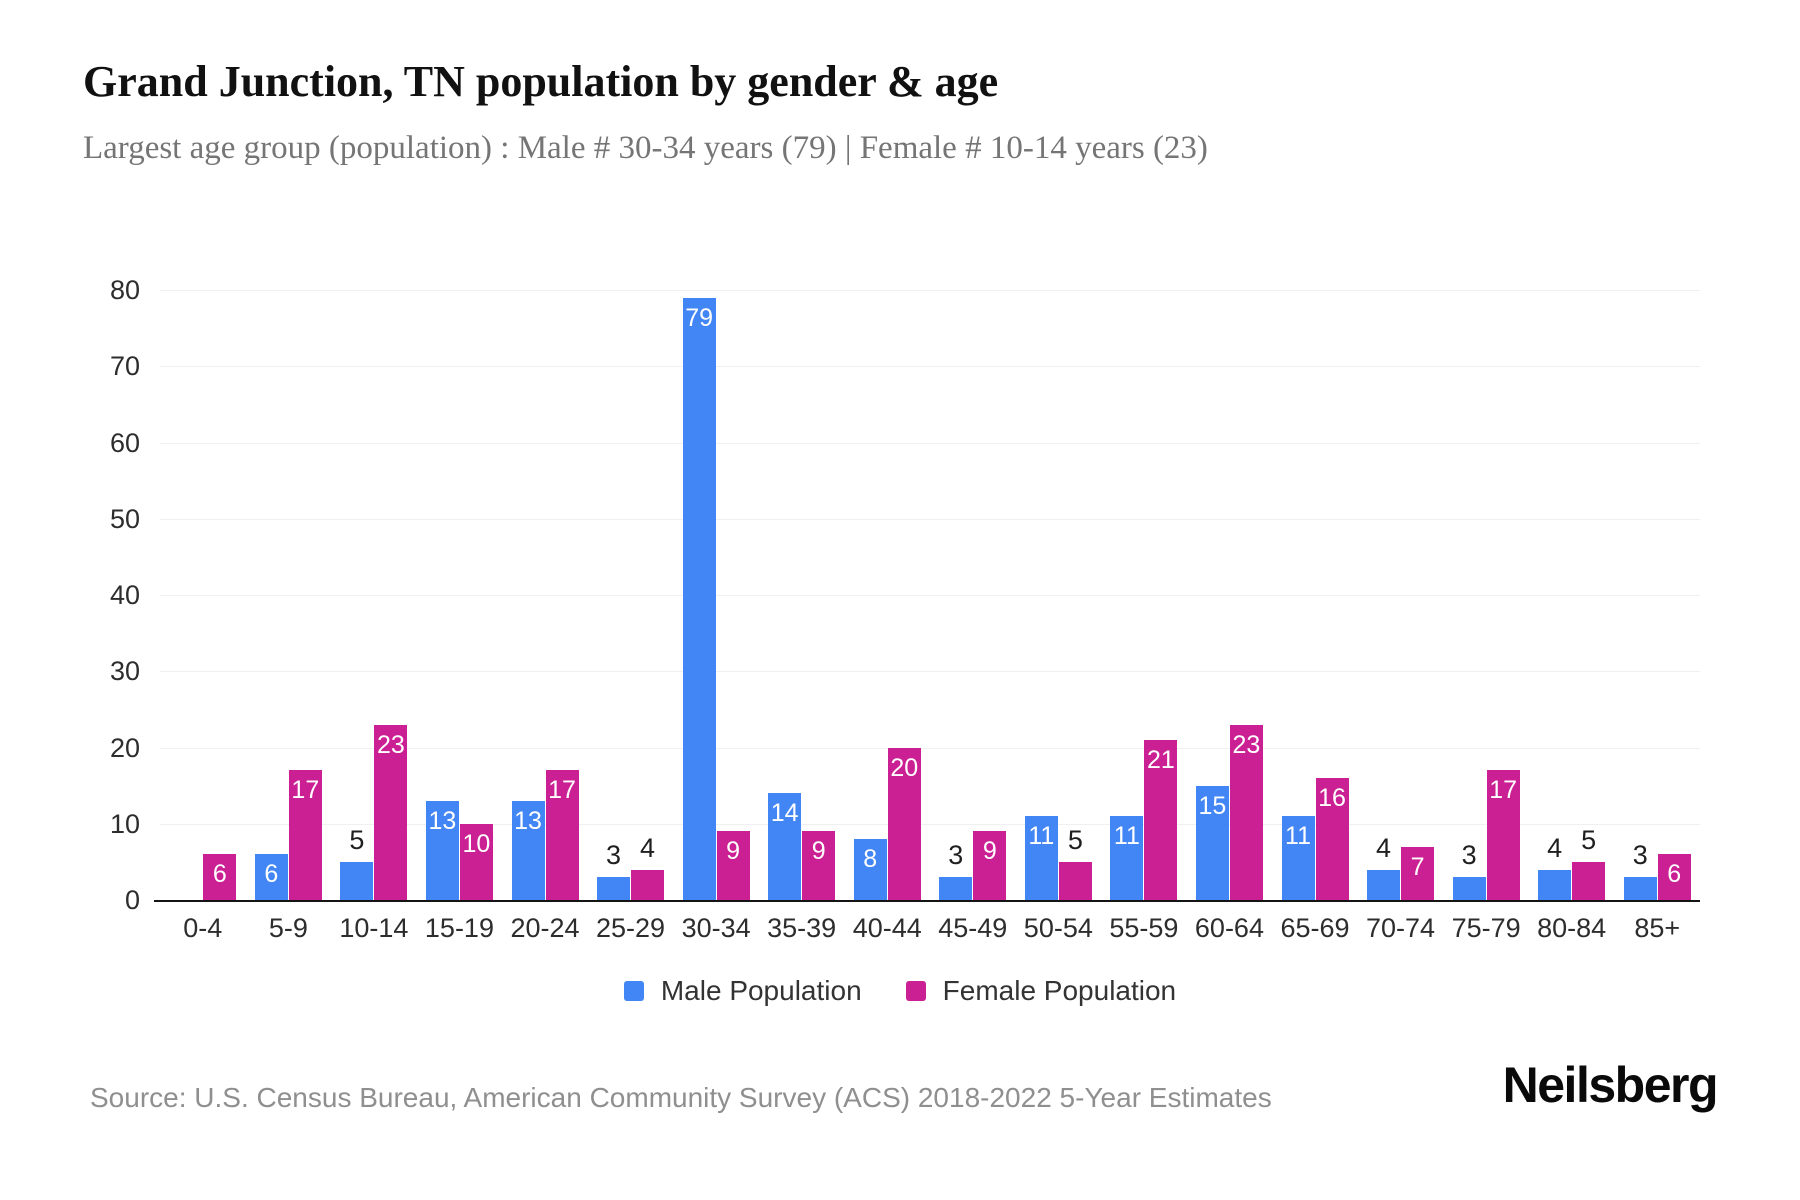 This screenshot has height=1200, width=1800. Describe the element at coordinates (887, 928) in the screenshot. I see `x-axis-label: 40-44` at that location.